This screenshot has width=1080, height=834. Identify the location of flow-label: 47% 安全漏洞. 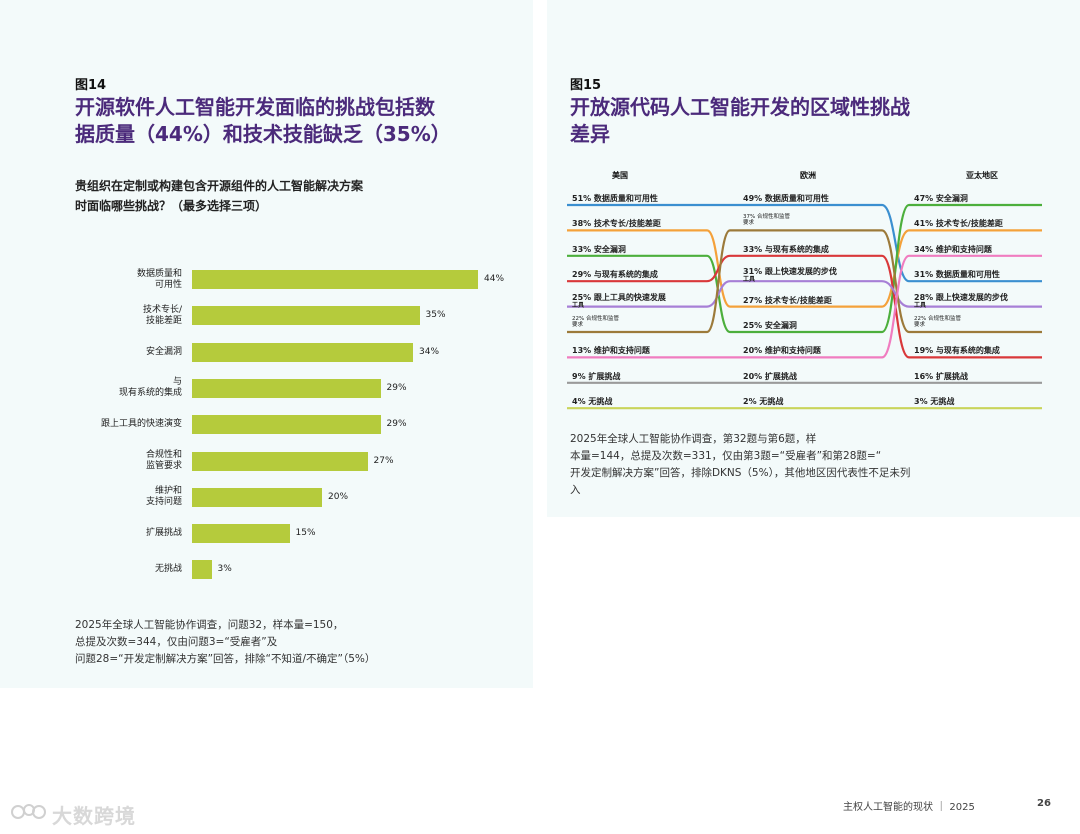
(941, 198).